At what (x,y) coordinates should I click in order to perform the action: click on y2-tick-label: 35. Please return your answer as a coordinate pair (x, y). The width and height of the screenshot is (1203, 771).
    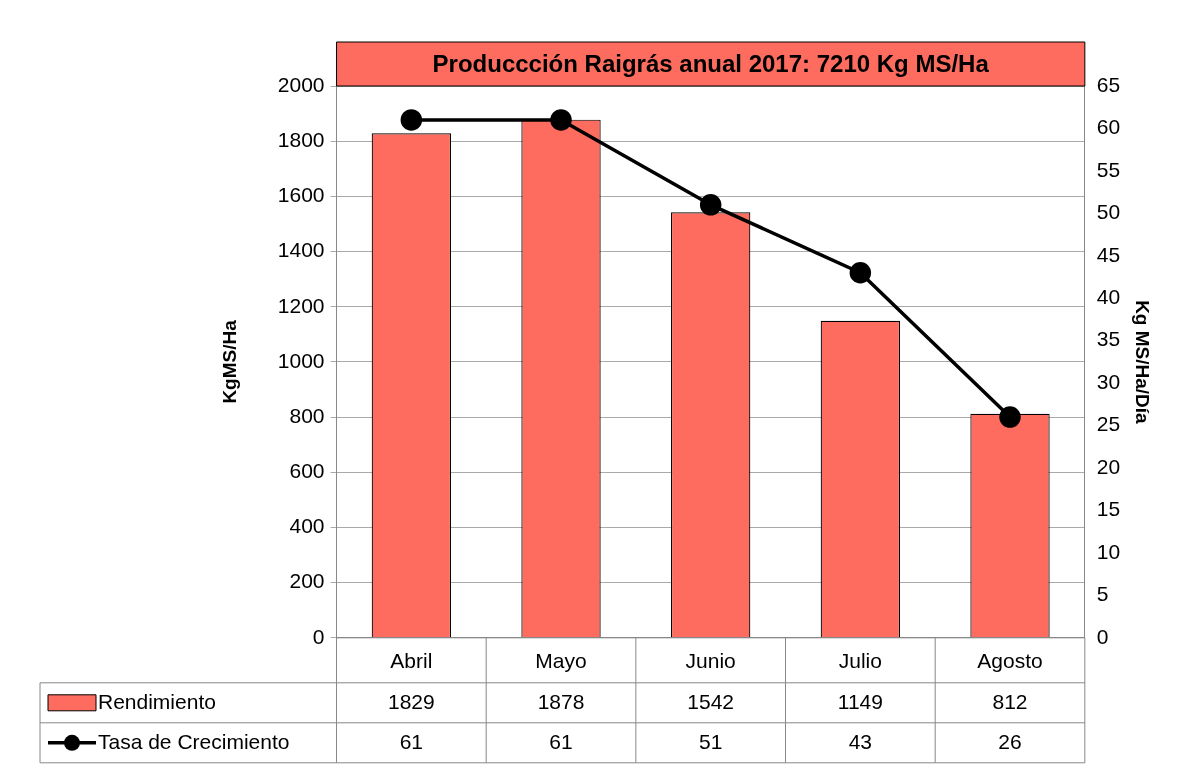
    Looking at the image, I should click on (1108, 339).